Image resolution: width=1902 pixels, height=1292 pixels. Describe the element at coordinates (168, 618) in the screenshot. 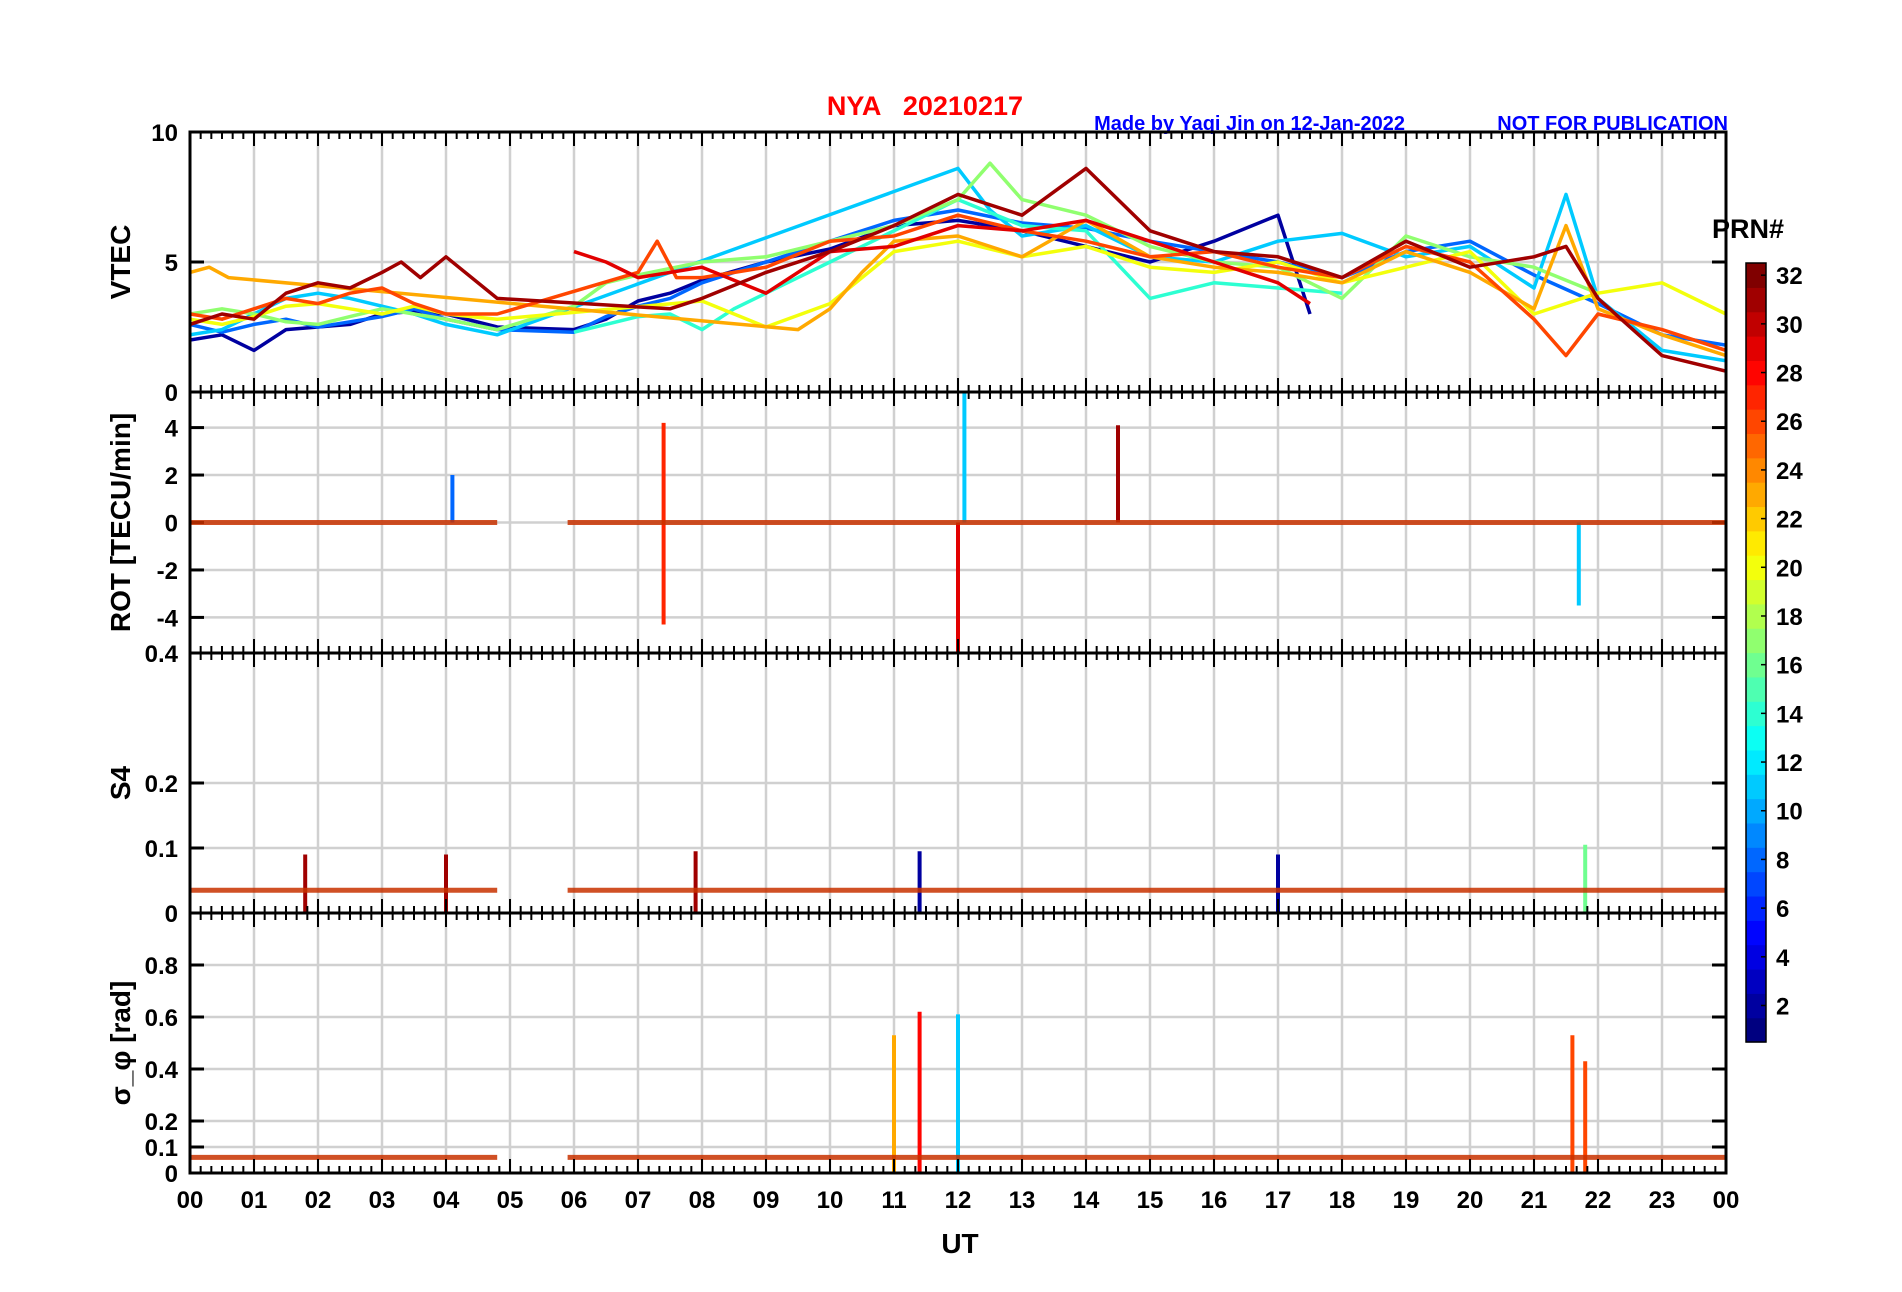

I see `y-tick-label: -4` at that location.